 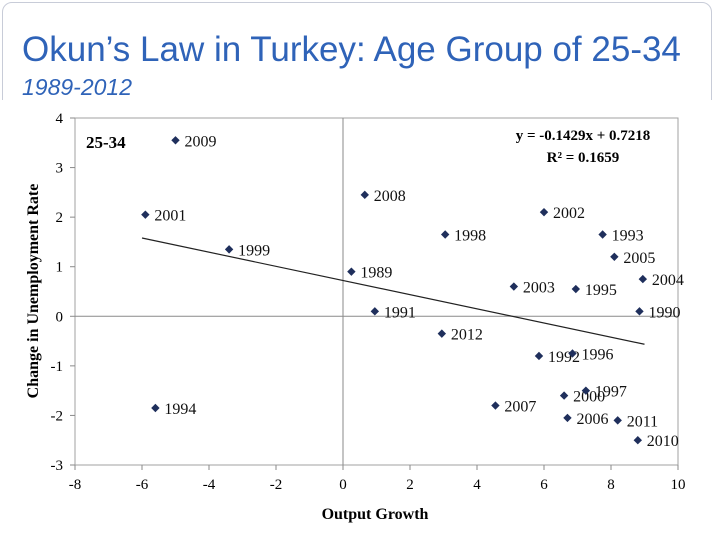 I want to click on data-label-2011: 2011, so click(x=642, y=421).